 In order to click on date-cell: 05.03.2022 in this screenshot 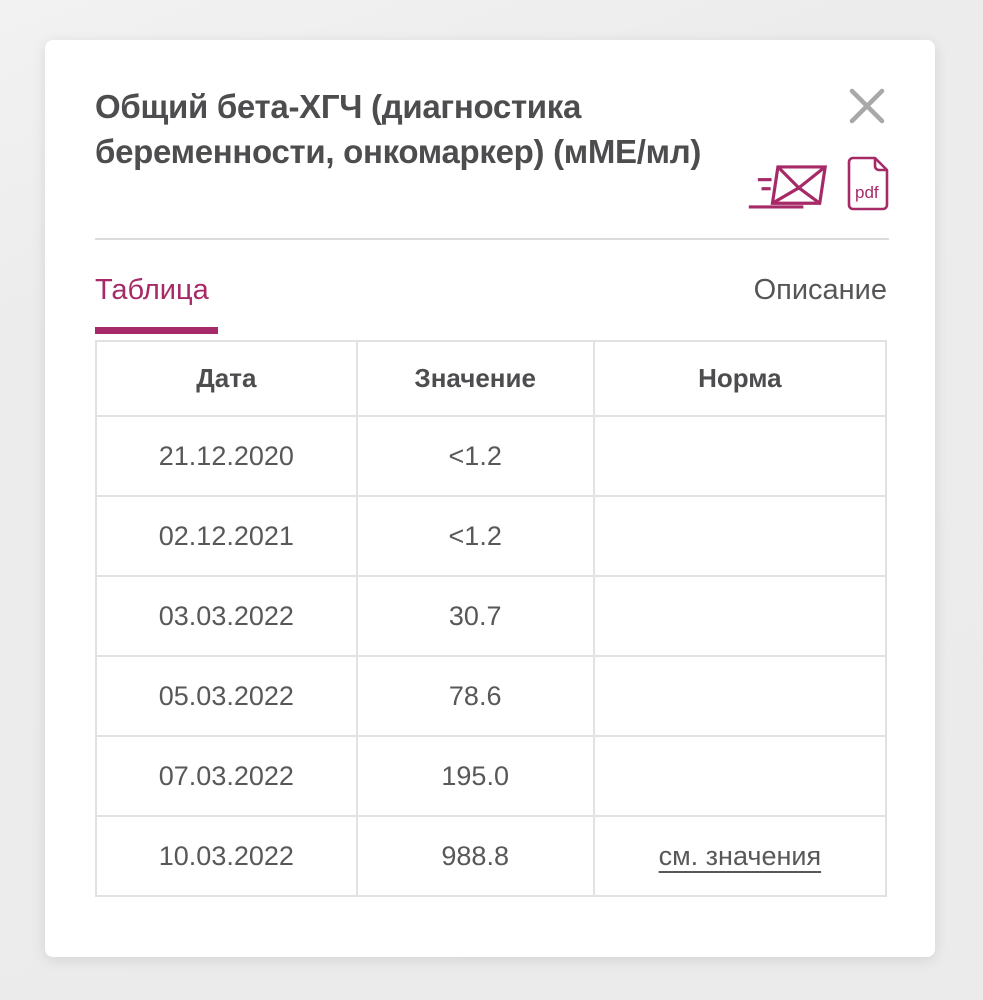, I will do `click(226, 696)`.